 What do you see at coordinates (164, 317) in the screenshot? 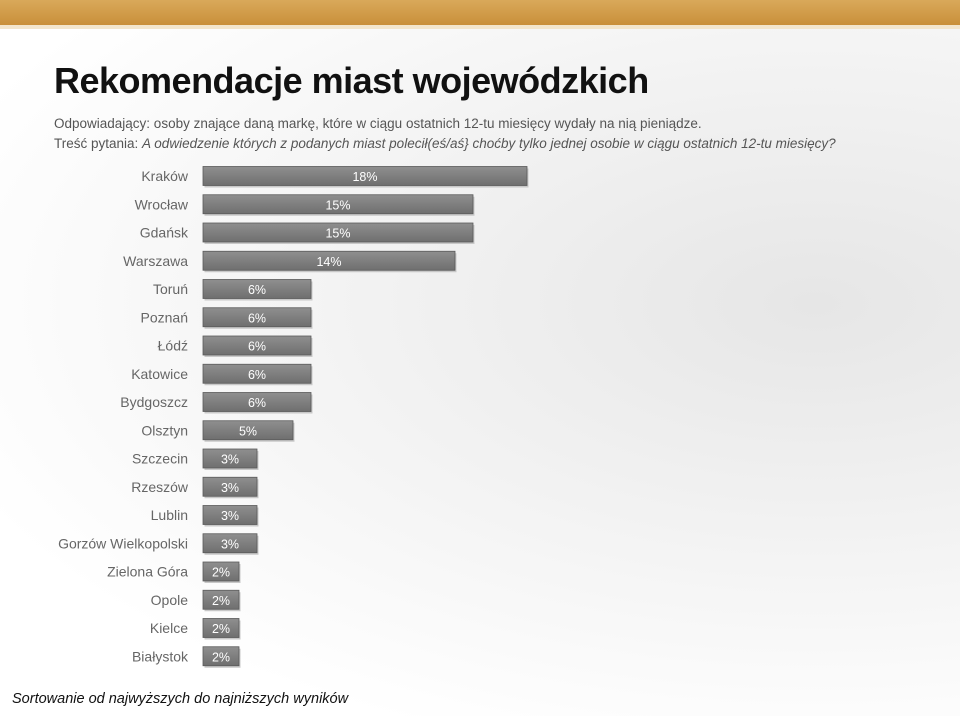
I see `category-label: Poznań` at bounding box center [164, 317].